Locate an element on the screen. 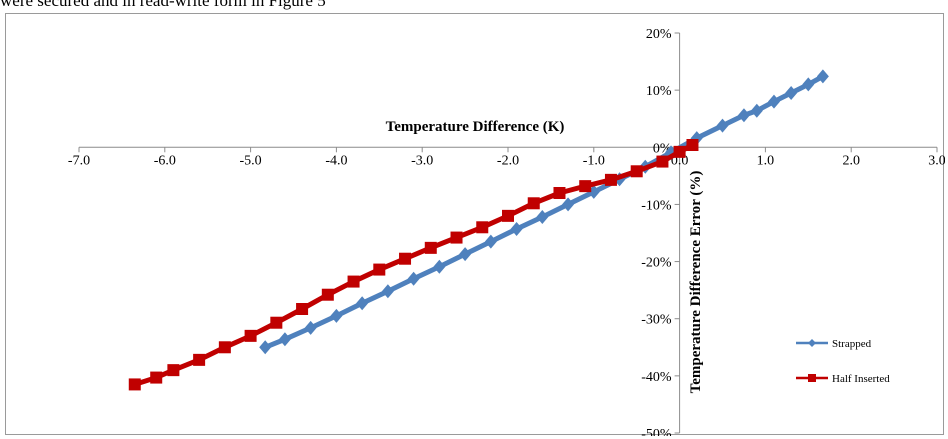  x-tick-label: -5.0 is located at coordinates (251, 160).